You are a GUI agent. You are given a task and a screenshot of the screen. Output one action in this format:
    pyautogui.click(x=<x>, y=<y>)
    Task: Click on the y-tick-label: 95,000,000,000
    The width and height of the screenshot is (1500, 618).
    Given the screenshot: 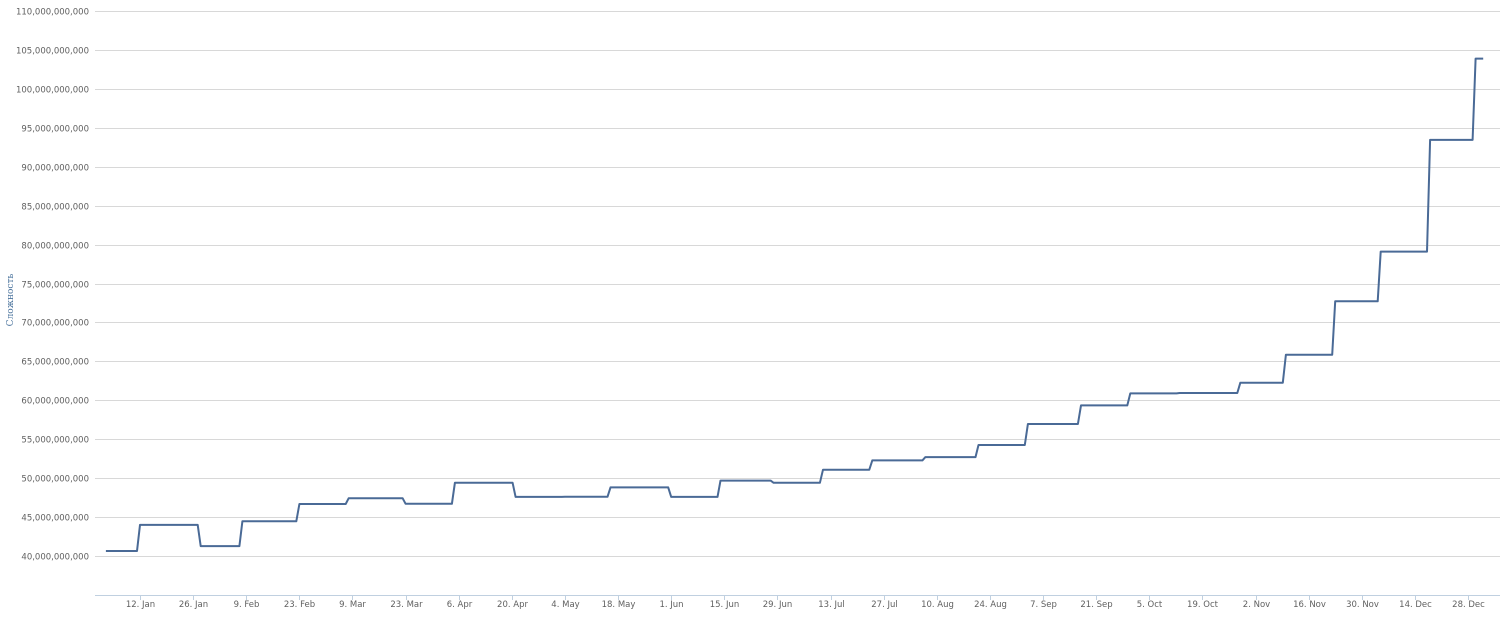 What is the action you would take?
    pyautogui.click(x=55, y=130)
    